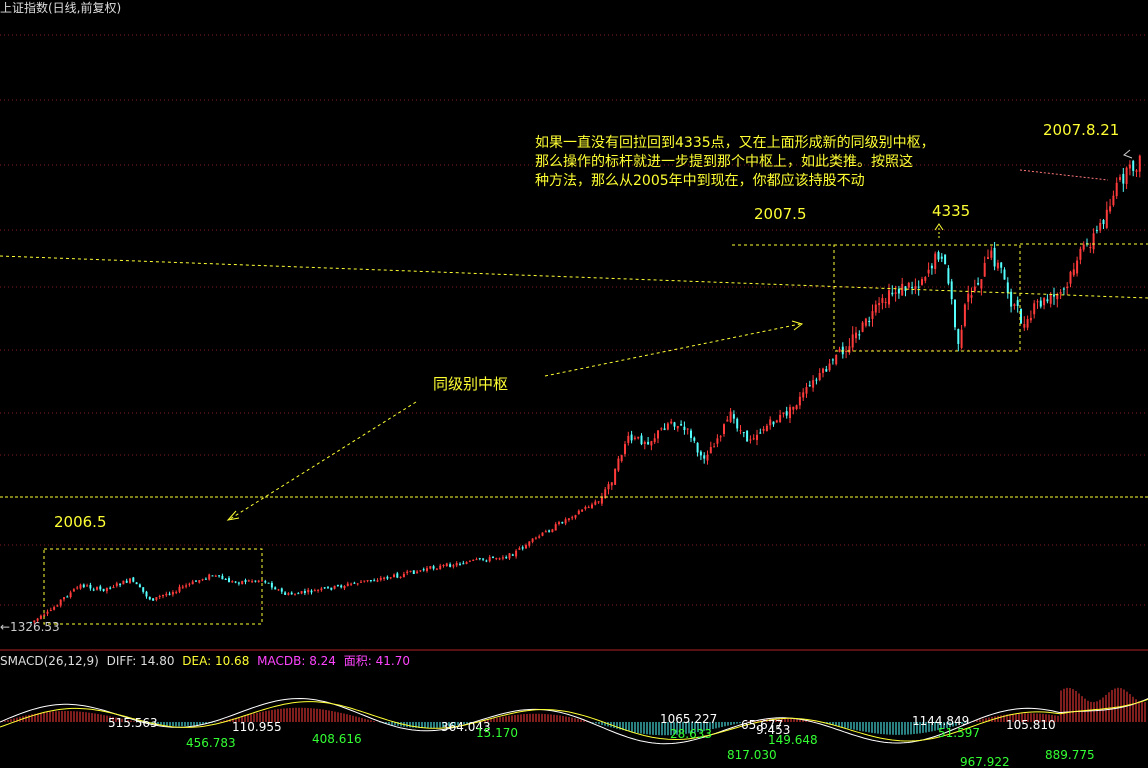 The width and height of the screenshot is (1148, 768). Describe the element at coordinates (216, 661) in the screenshot. I see `macd-dea: DEA: 10.68` at that location.